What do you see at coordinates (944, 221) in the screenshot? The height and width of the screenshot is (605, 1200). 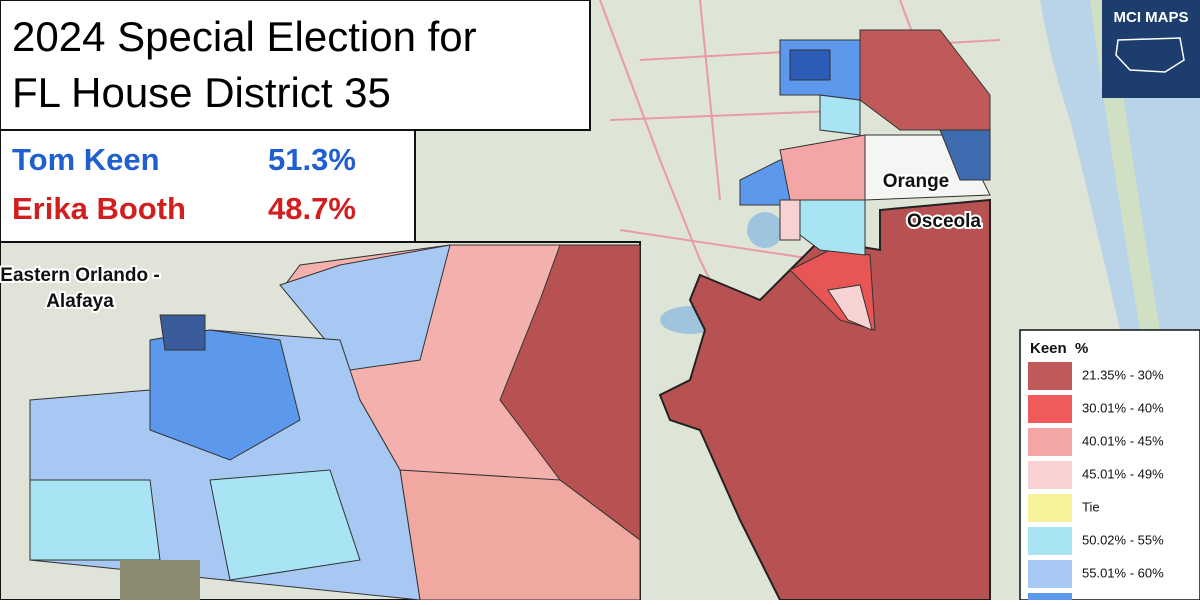 I see `county-label: Osceola` at bounding box center [944, 221].